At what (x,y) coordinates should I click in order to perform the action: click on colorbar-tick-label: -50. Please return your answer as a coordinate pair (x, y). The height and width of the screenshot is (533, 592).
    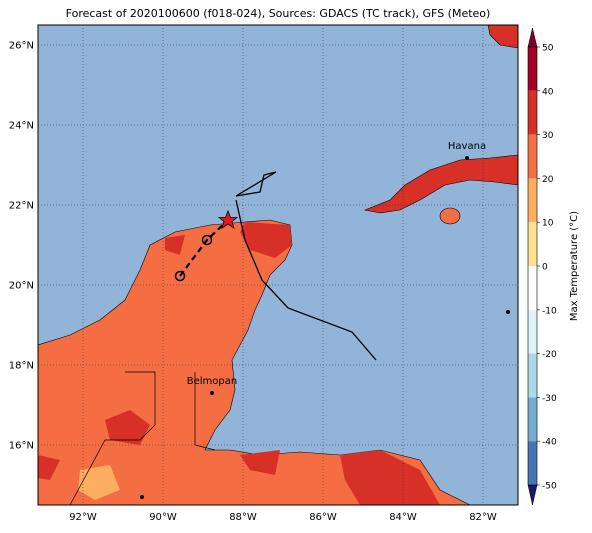
    Looking at the image, I should click on (549, 487).